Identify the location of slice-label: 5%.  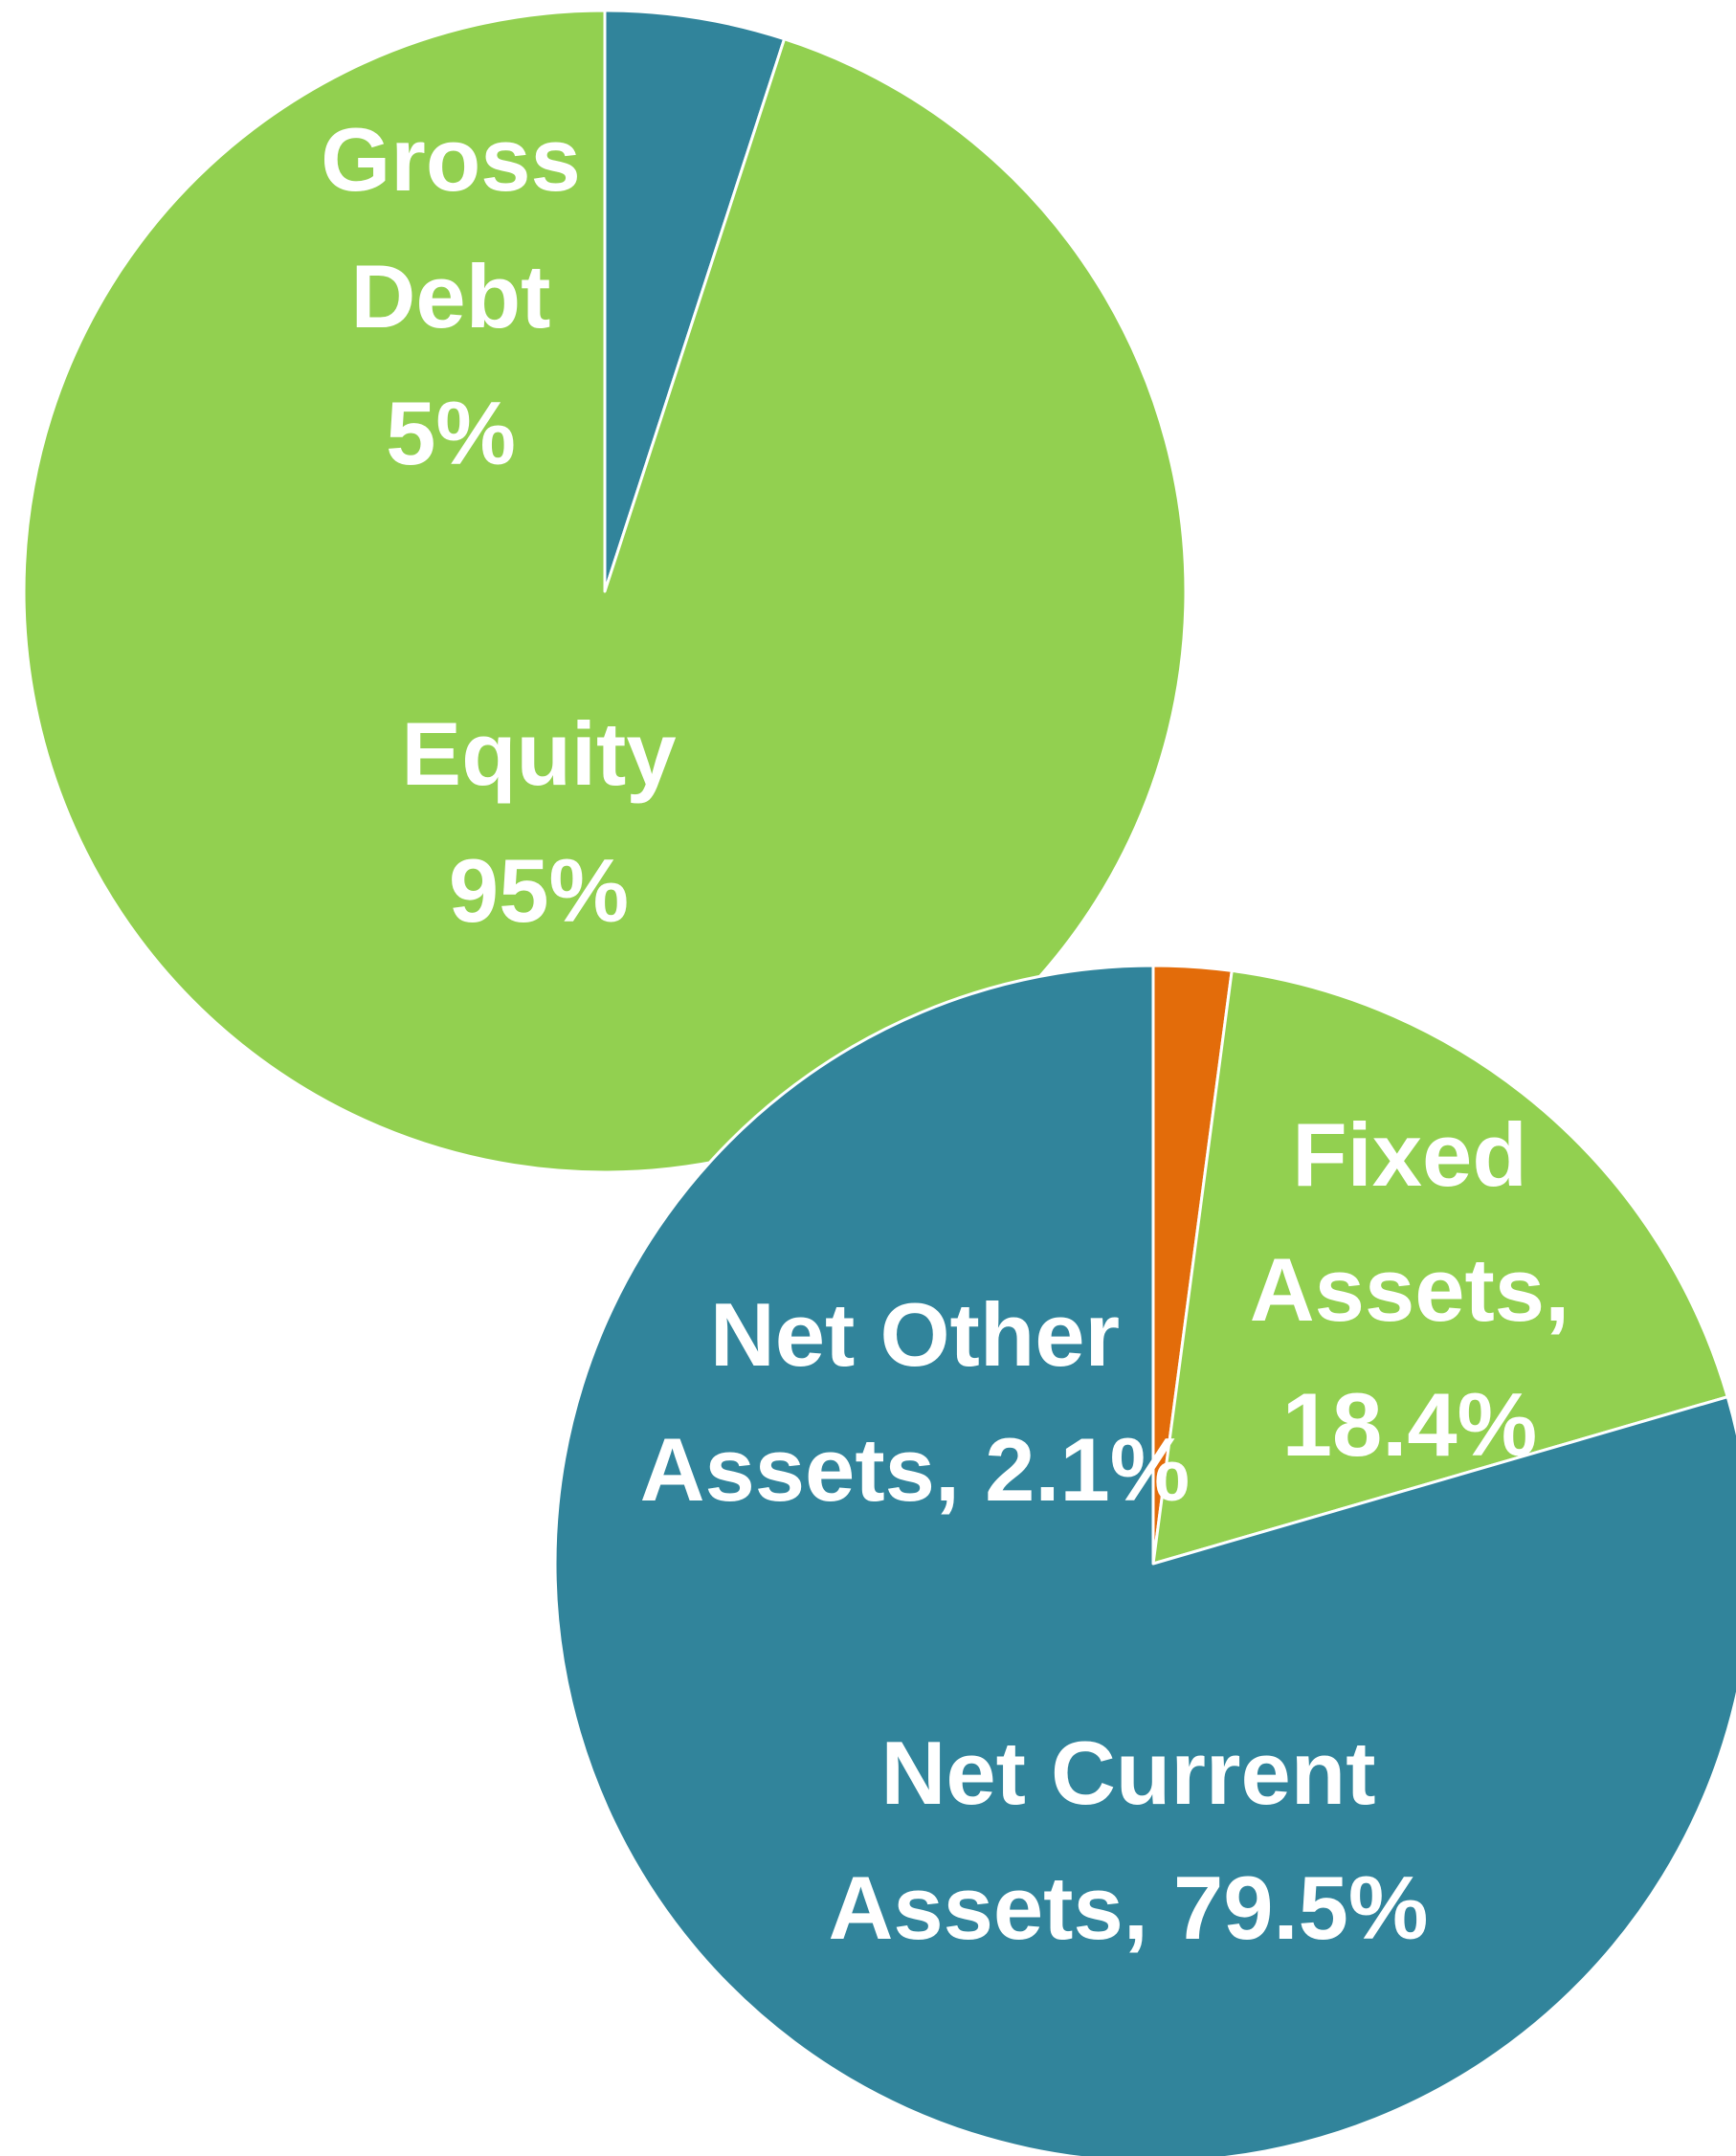
(451, 433).